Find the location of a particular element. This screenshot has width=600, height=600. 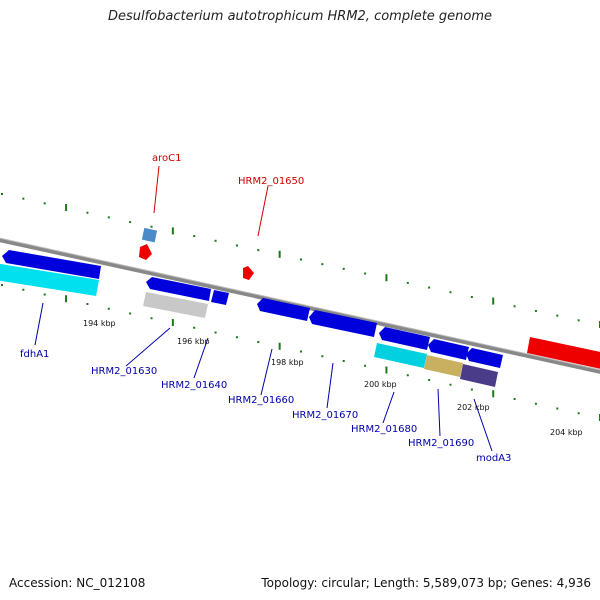

gene-HRM2_01650-arrow is located at coordinates (248, 273).